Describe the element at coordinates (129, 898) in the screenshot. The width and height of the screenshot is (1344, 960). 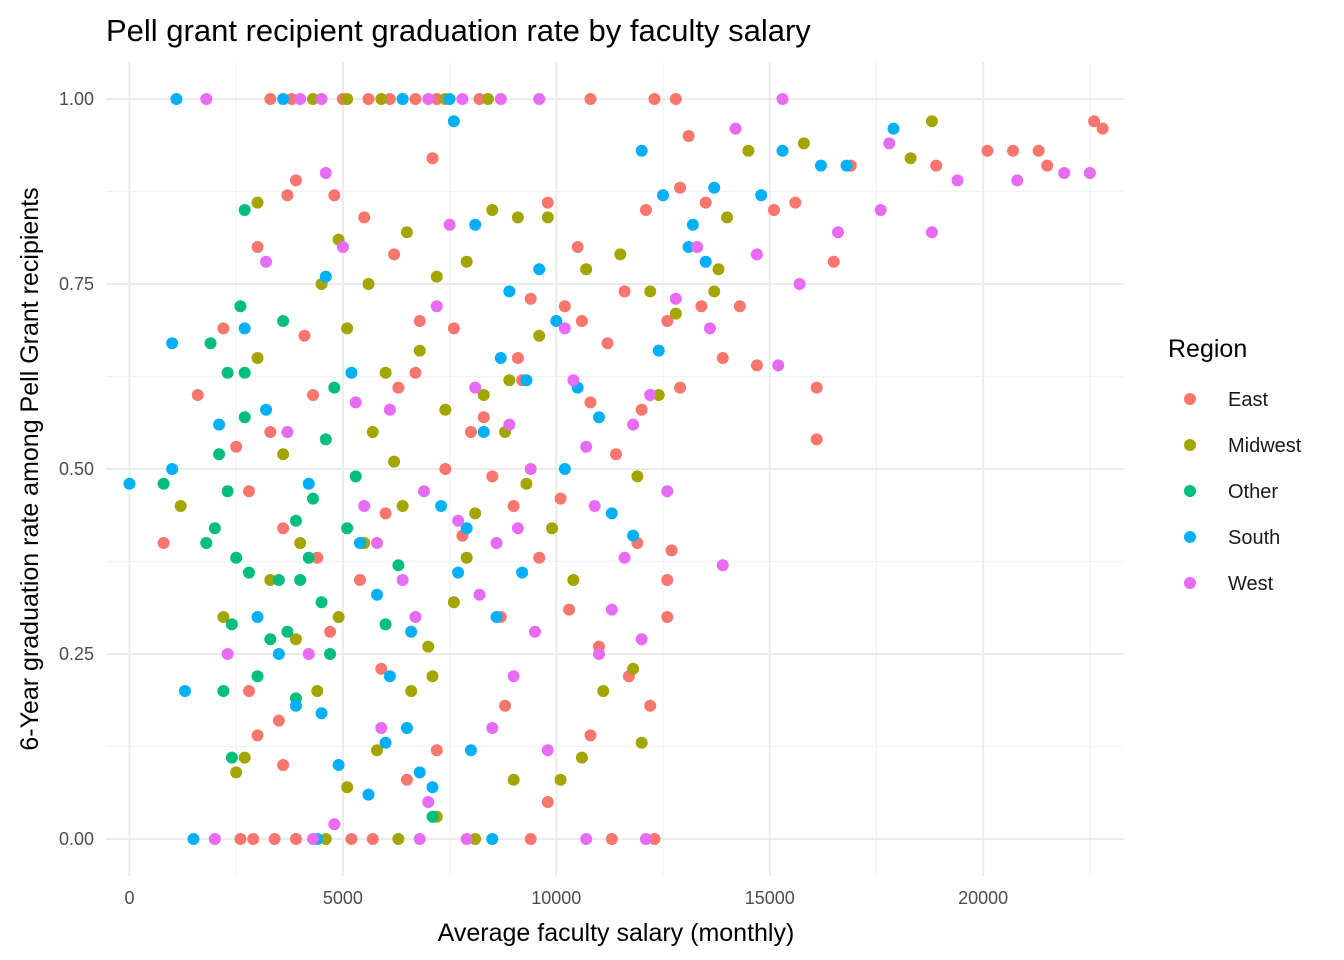
I see `x-tick-label: 0` at that location.